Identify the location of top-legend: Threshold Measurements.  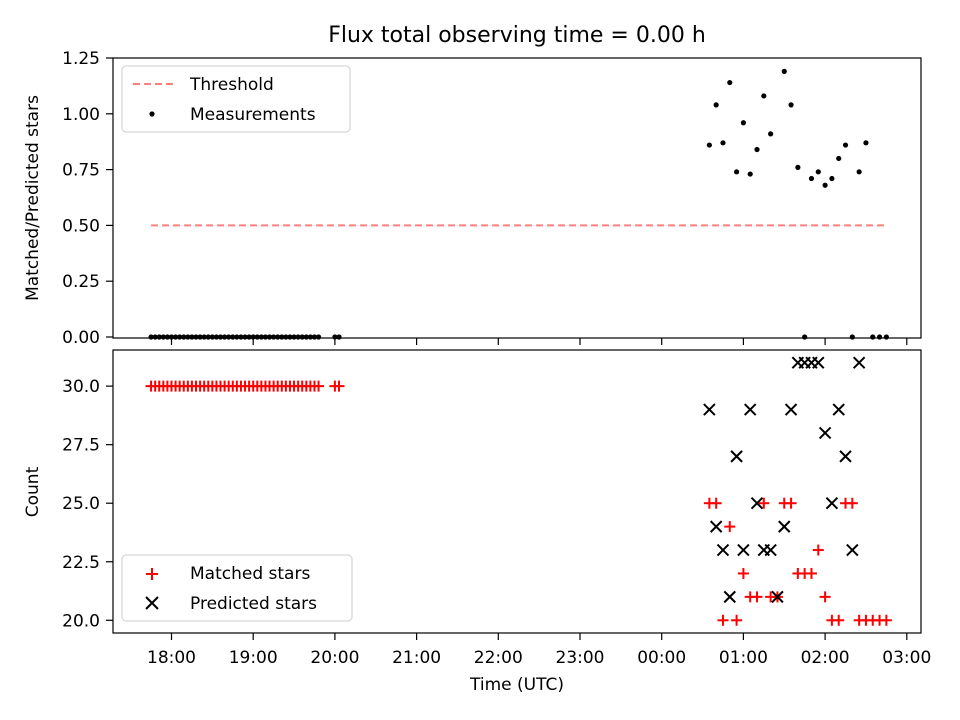
(236, 99).